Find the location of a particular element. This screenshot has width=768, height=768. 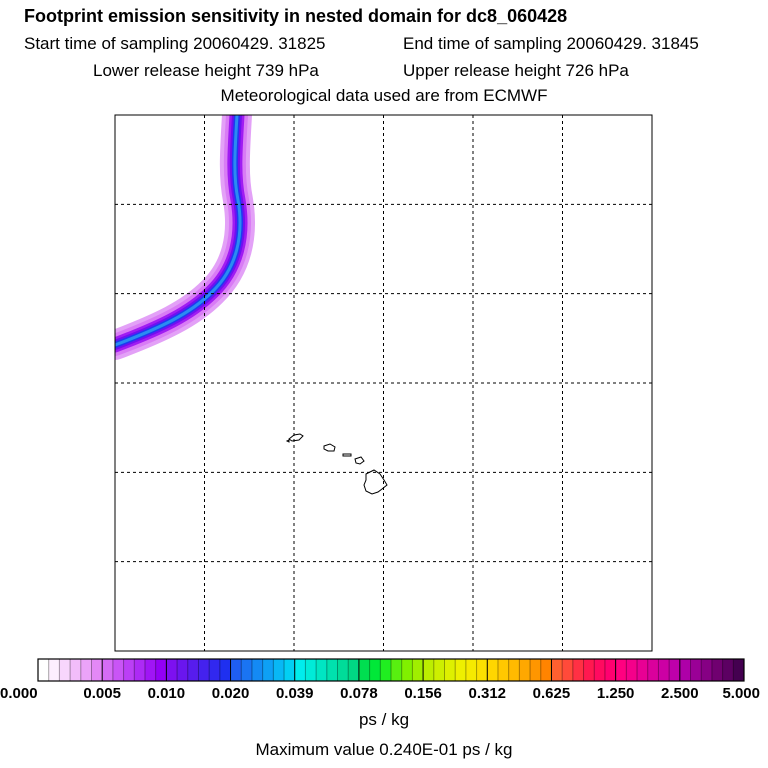

colorbar-tick-label: 0.312 is located at coordinates (487, 693).